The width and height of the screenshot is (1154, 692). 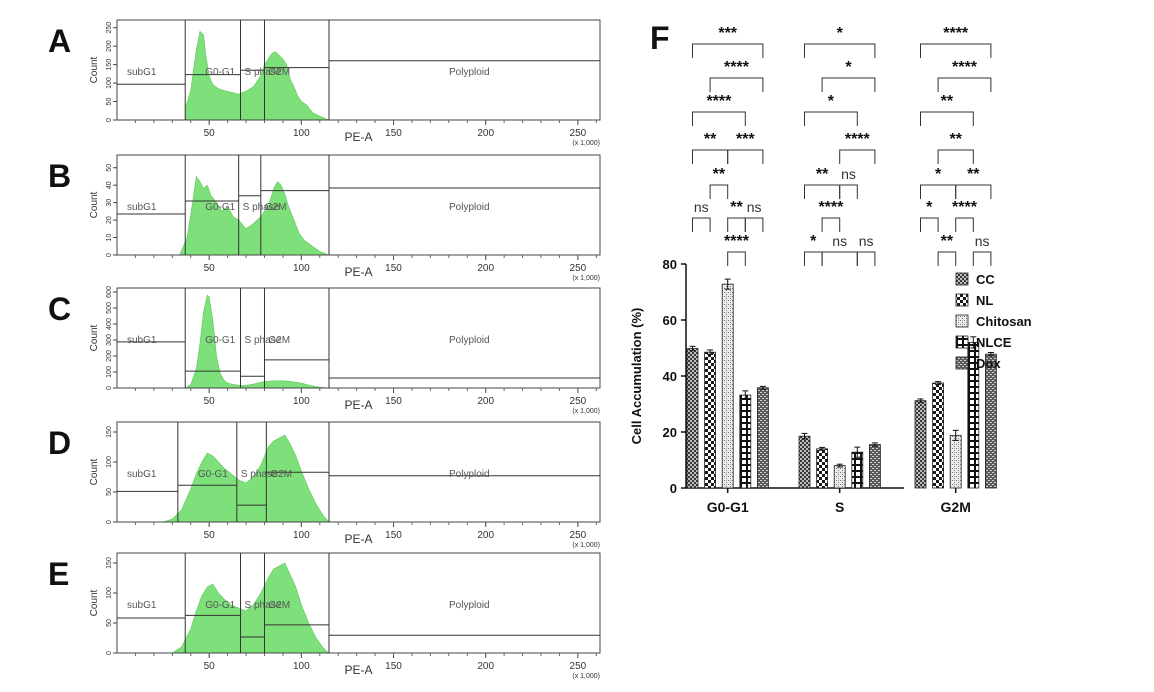 What do you see at coordinates (109, 46) in the screenshot?
I see `y-tick-label: 200` at bounding box center [109, 46].